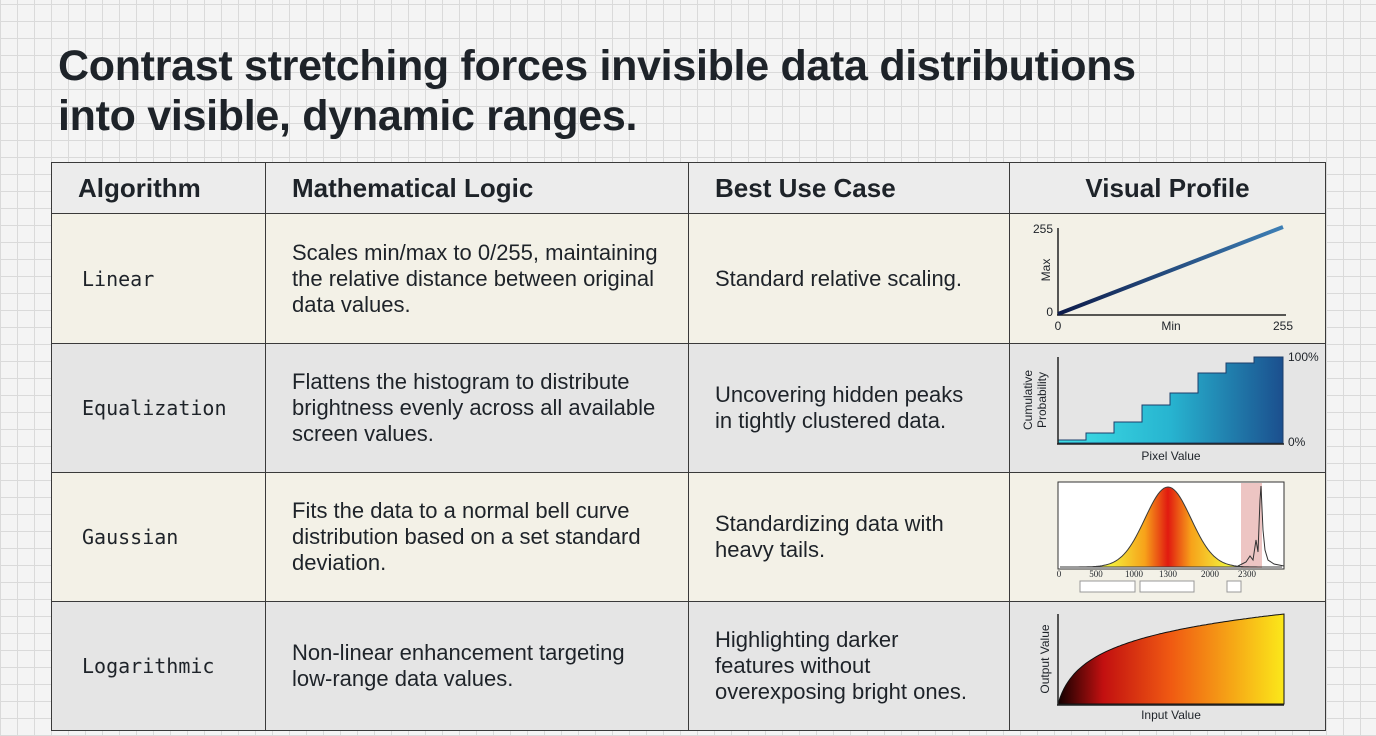 The height and width of the screenshot is (736, 1376). What do you see at coordinates (158, 188) in the screenshot?
I see `header-cell: Algorithm` at bounding box center [158, 188].